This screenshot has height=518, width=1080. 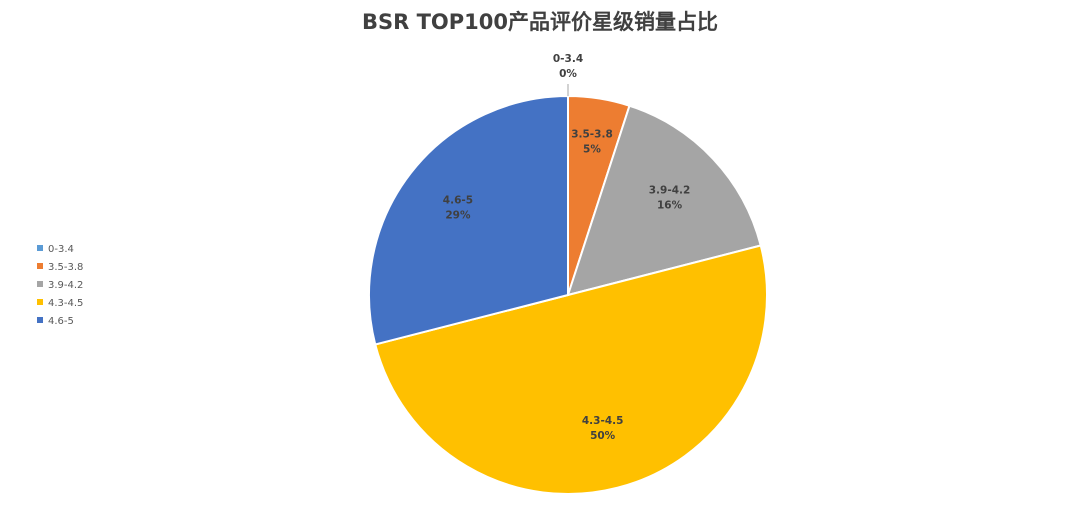 What do you see at coordinates (592, 150) in the screenshot?
I see `slice-percent-label-1: 5%` at bounding box center [592, 150].